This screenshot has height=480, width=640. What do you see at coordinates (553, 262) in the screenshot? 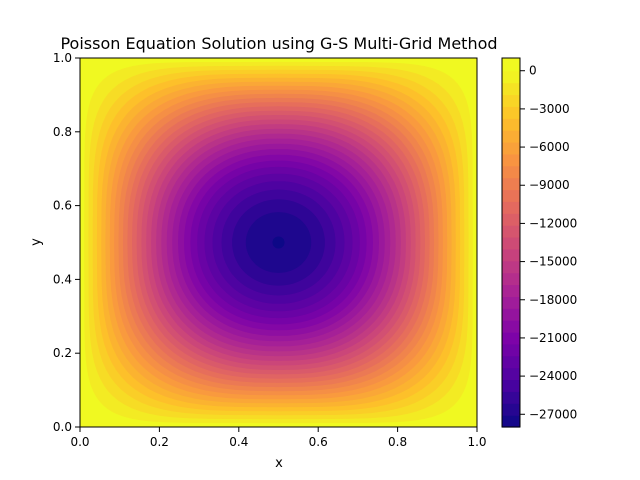
I see `colorbar-tick-label: −15000` at bounding box center [553, 262].